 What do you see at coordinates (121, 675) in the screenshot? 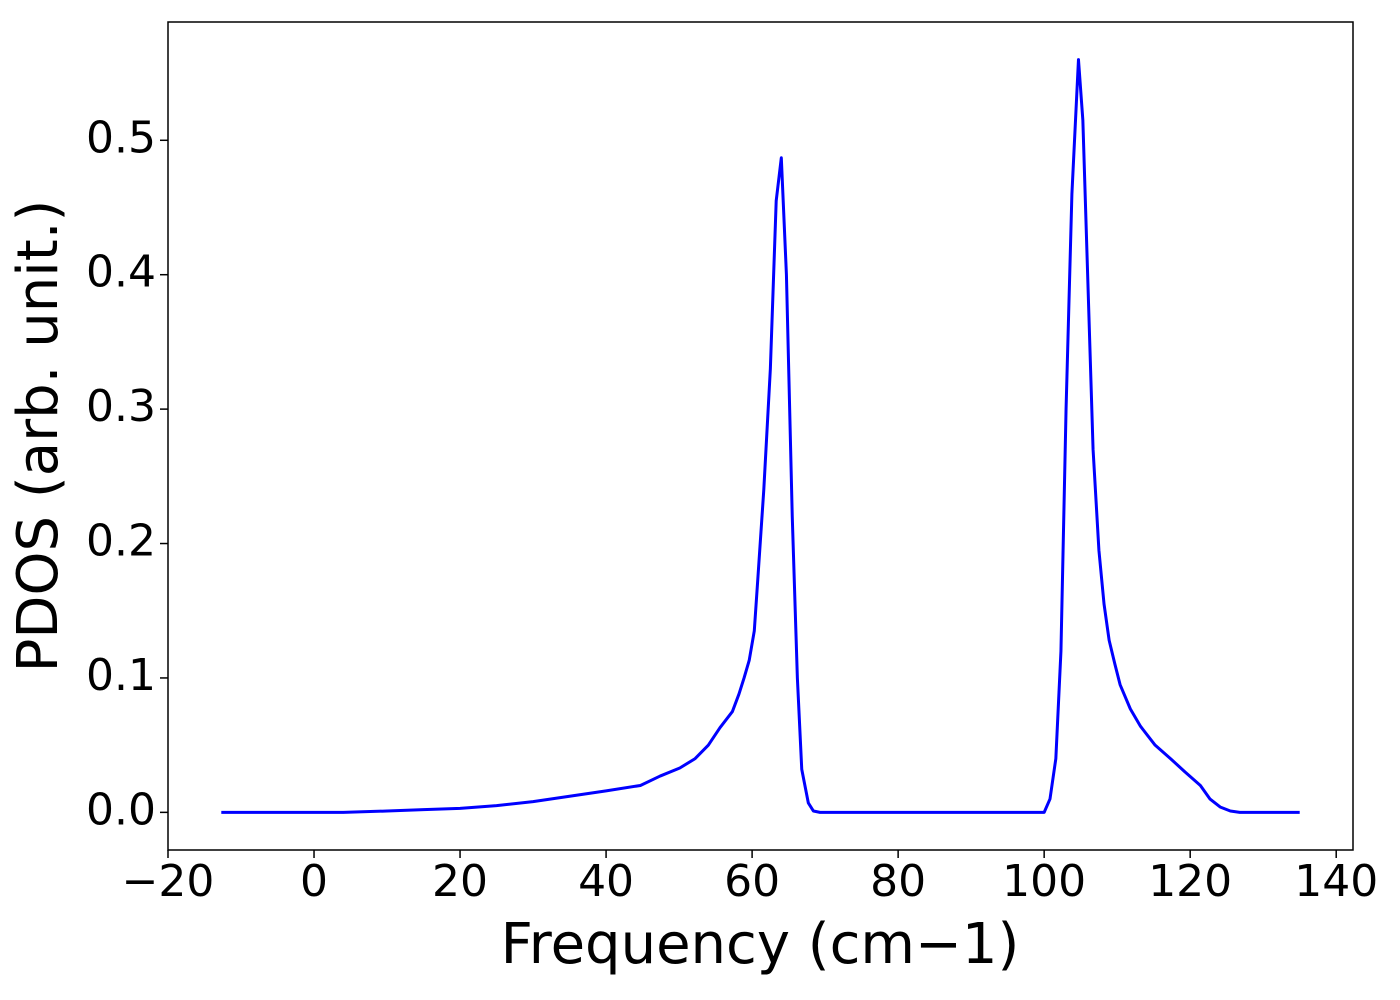
I see `y-tick-label: 0.1` at bounding box center [121, 675].